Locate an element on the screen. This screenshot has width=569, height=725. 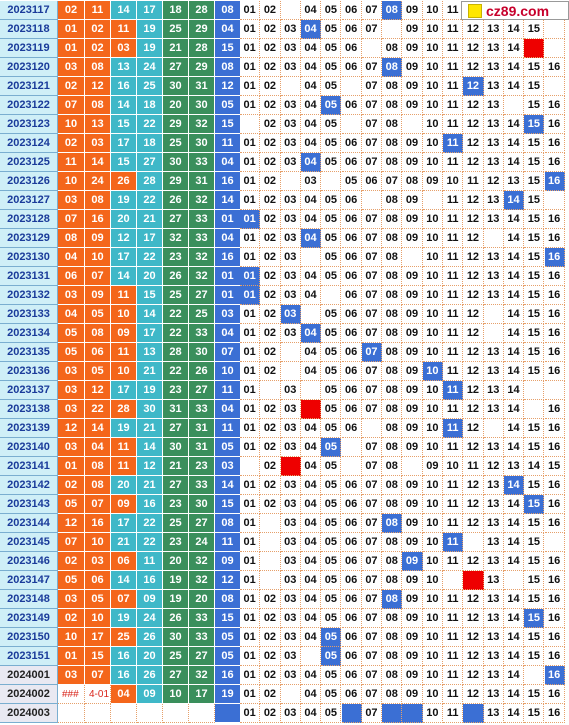
red-ball-cell: 09 is located at coordinates (124, 504).